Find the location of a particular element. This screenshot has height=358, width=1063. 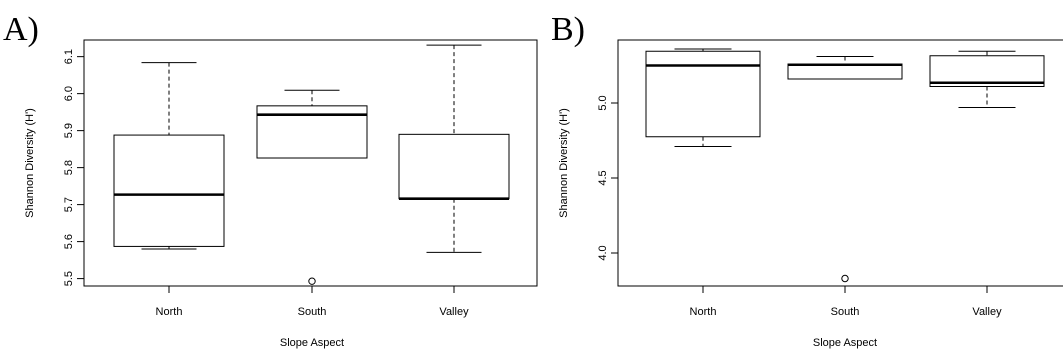

panel-b-south-box is located at coordinates (845, 71).